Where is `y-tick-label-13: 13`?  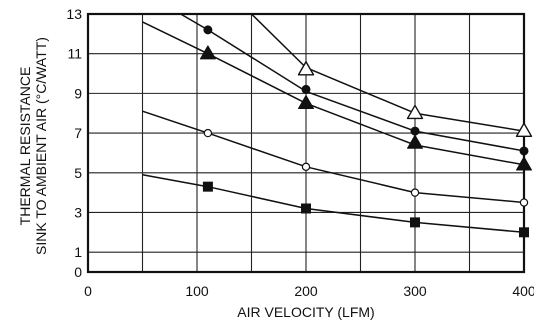
y-tick-label-13: 13 is located at coordinates (74, 14).